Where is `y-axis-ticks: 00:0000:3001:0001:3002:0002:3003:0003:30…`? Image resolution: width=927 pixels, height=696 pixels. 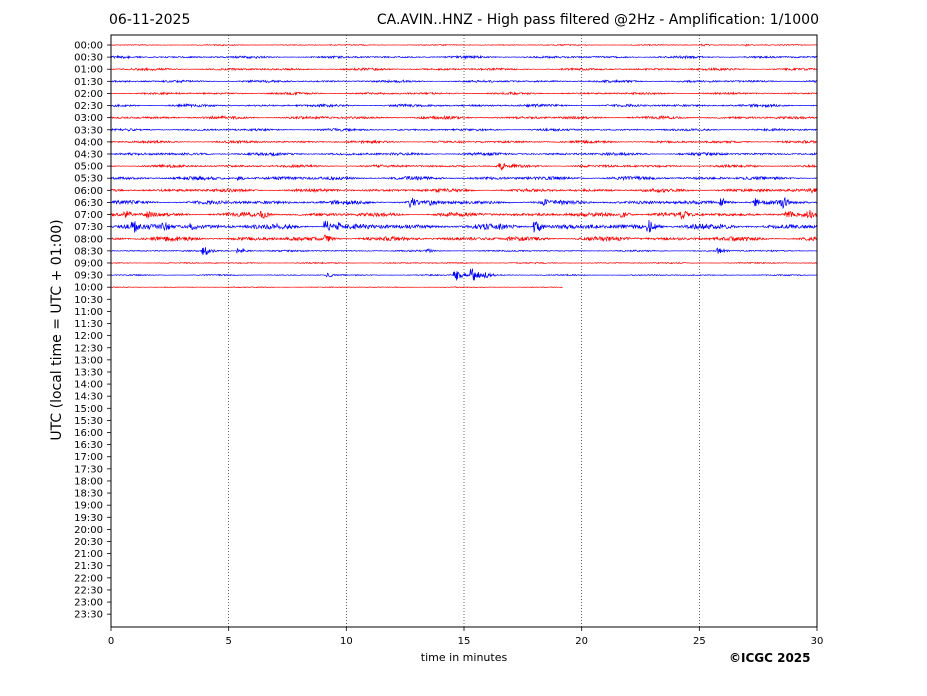 y-axis-ticks: 00:0000:3001:0001:3002:0002:3003:0003:30… is located at coordinates (92, 331).